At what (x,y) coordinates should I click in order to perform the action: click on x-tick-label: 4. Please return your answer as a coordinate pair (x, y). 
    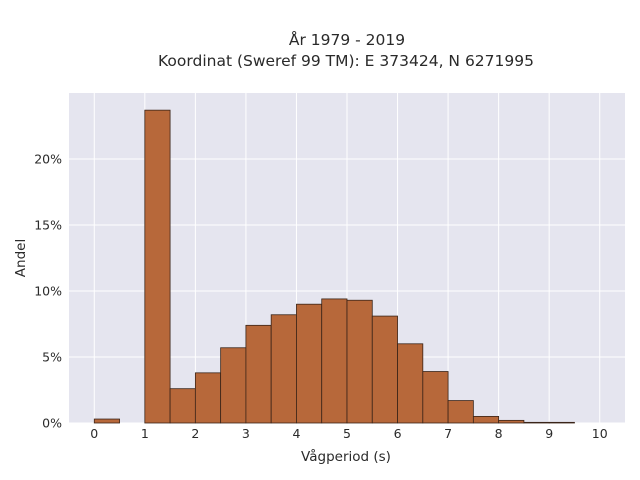
    Looking at the image, I should click on (296, 433).